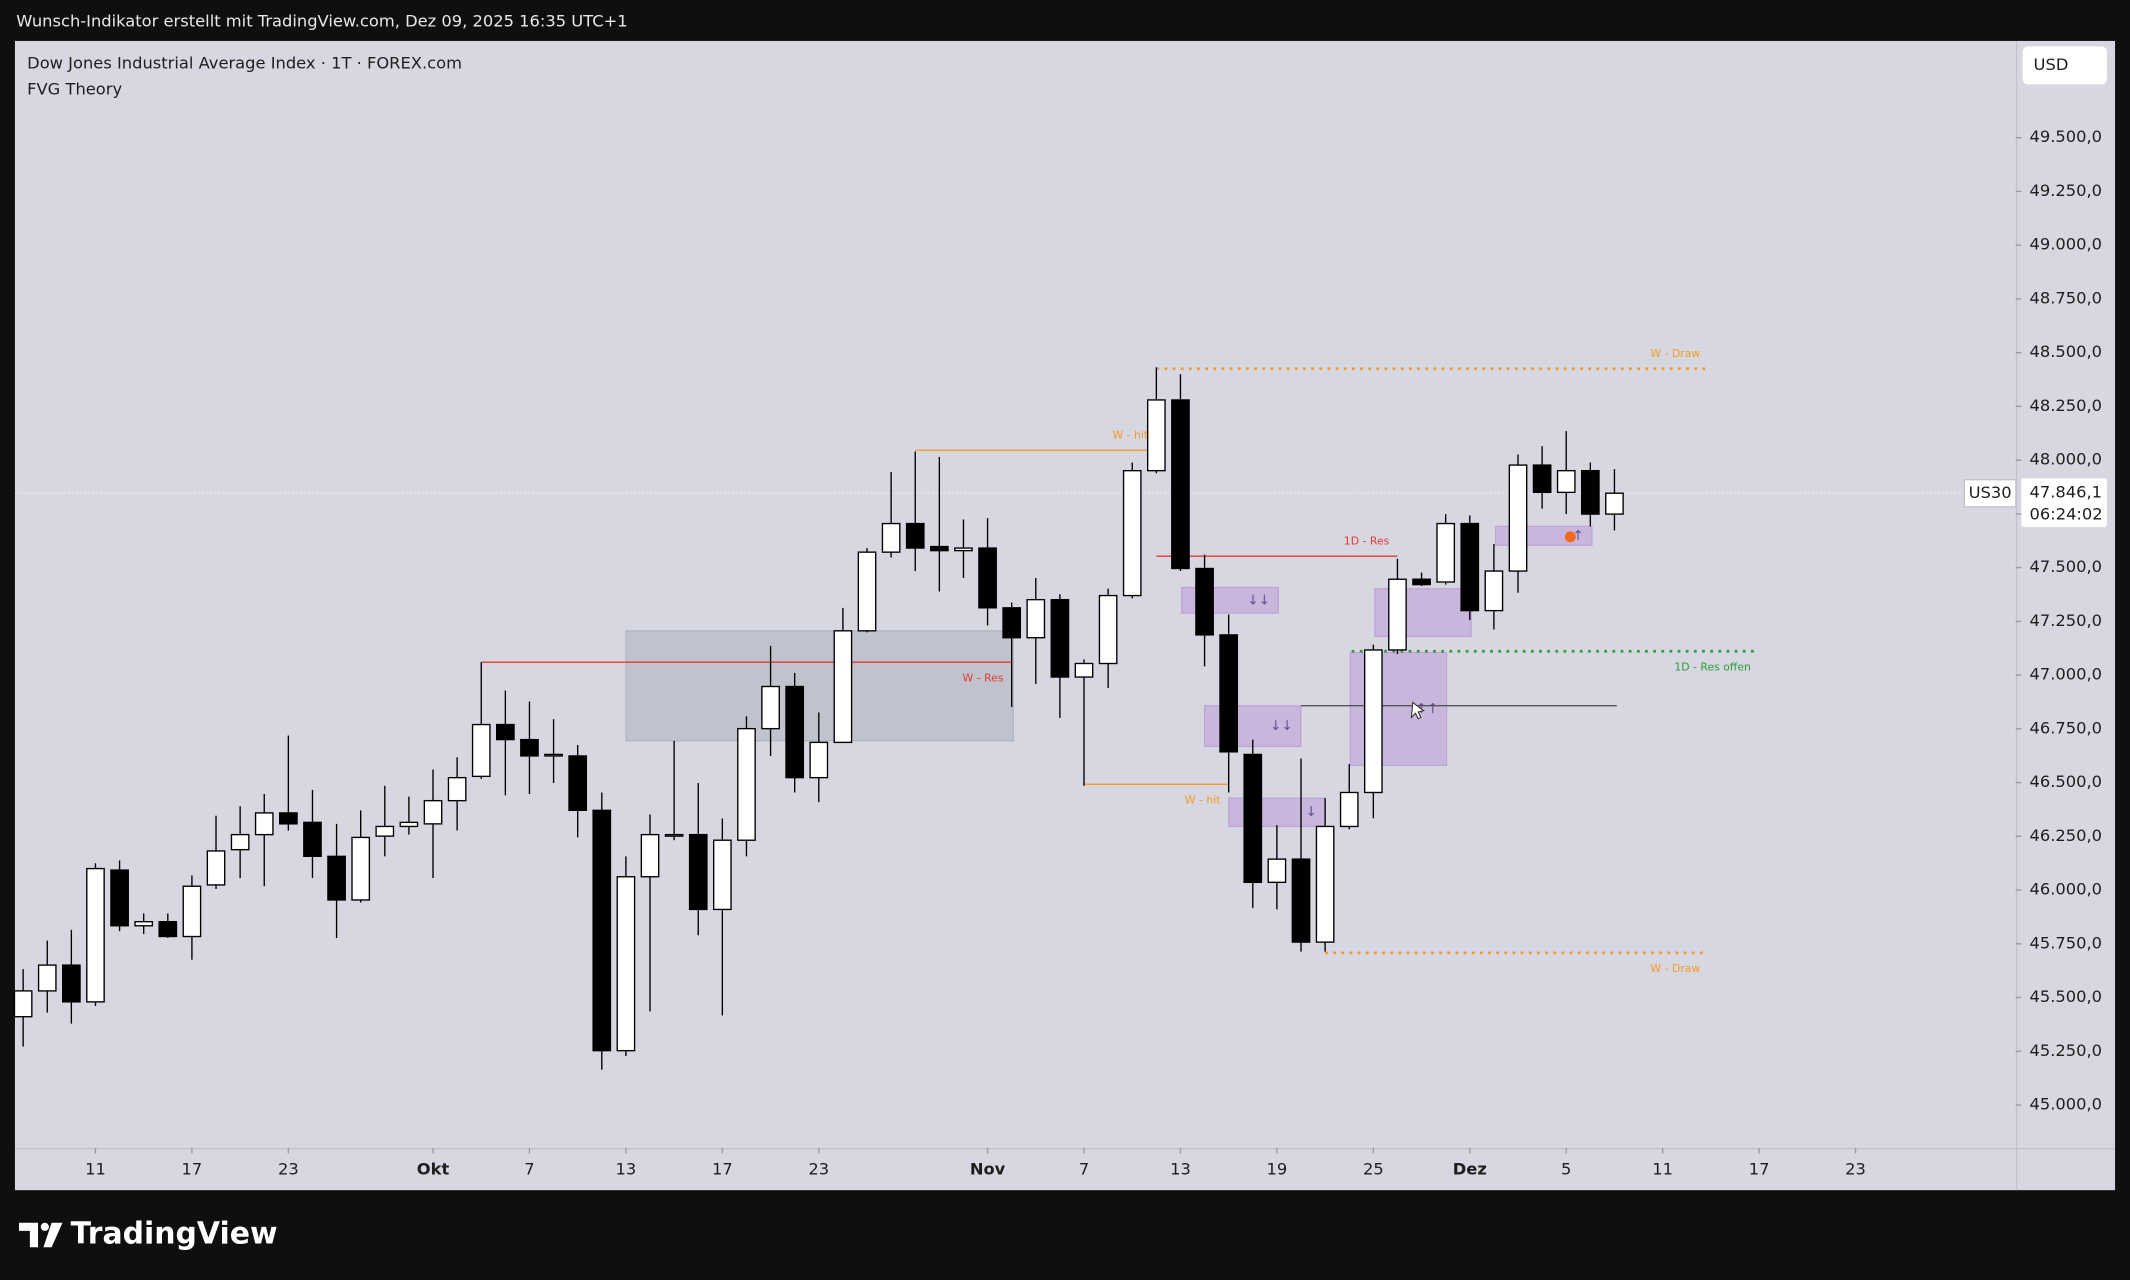 The width and height of the screenshot is (2130, 1280). What do you see at coordinates (2065, 136) in the screenshot?
I see `y-tick-label: 49.500,0` at bounding box center [2065, 136].